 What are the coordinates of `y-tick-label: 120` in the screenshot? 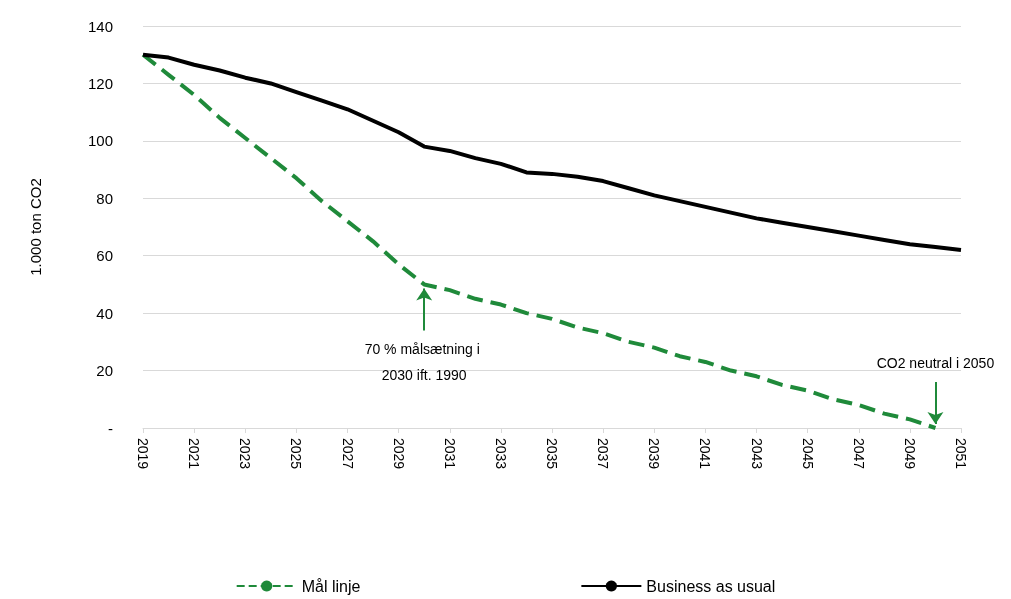 It's located at (100, 83).